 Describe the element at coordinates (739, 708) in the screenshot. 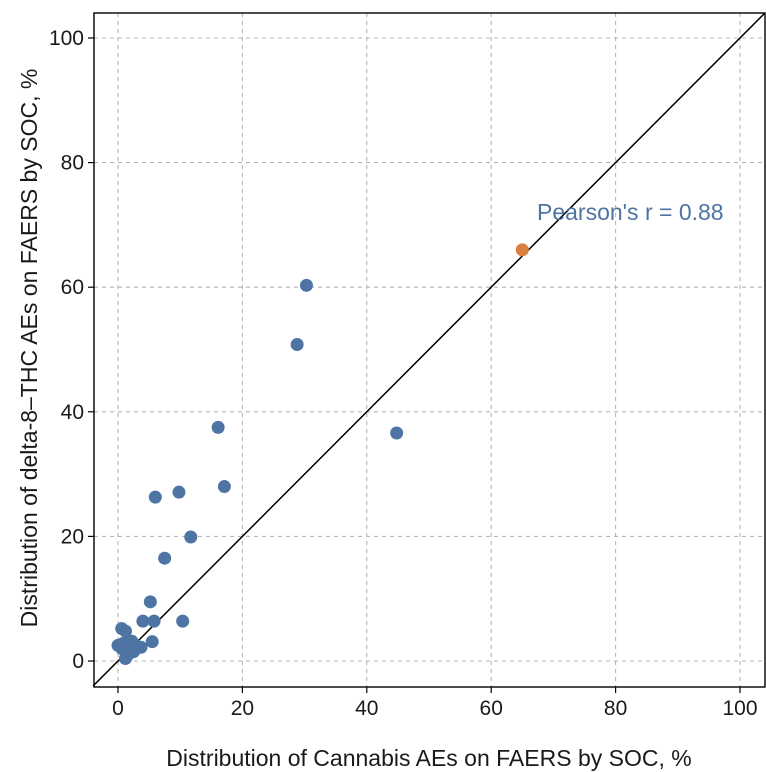

I see `x-tick-label: 100` at that location.